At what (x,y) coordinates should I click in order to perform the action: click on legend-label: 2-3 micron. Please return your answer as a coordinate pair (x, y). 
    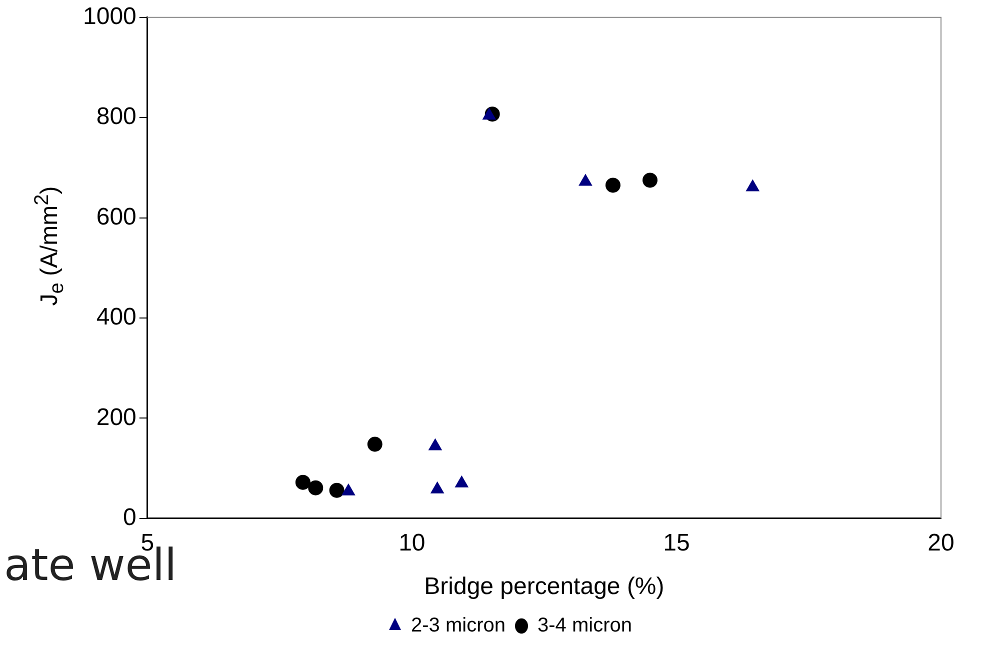
    Looking at the image, I should click on (458, 625).